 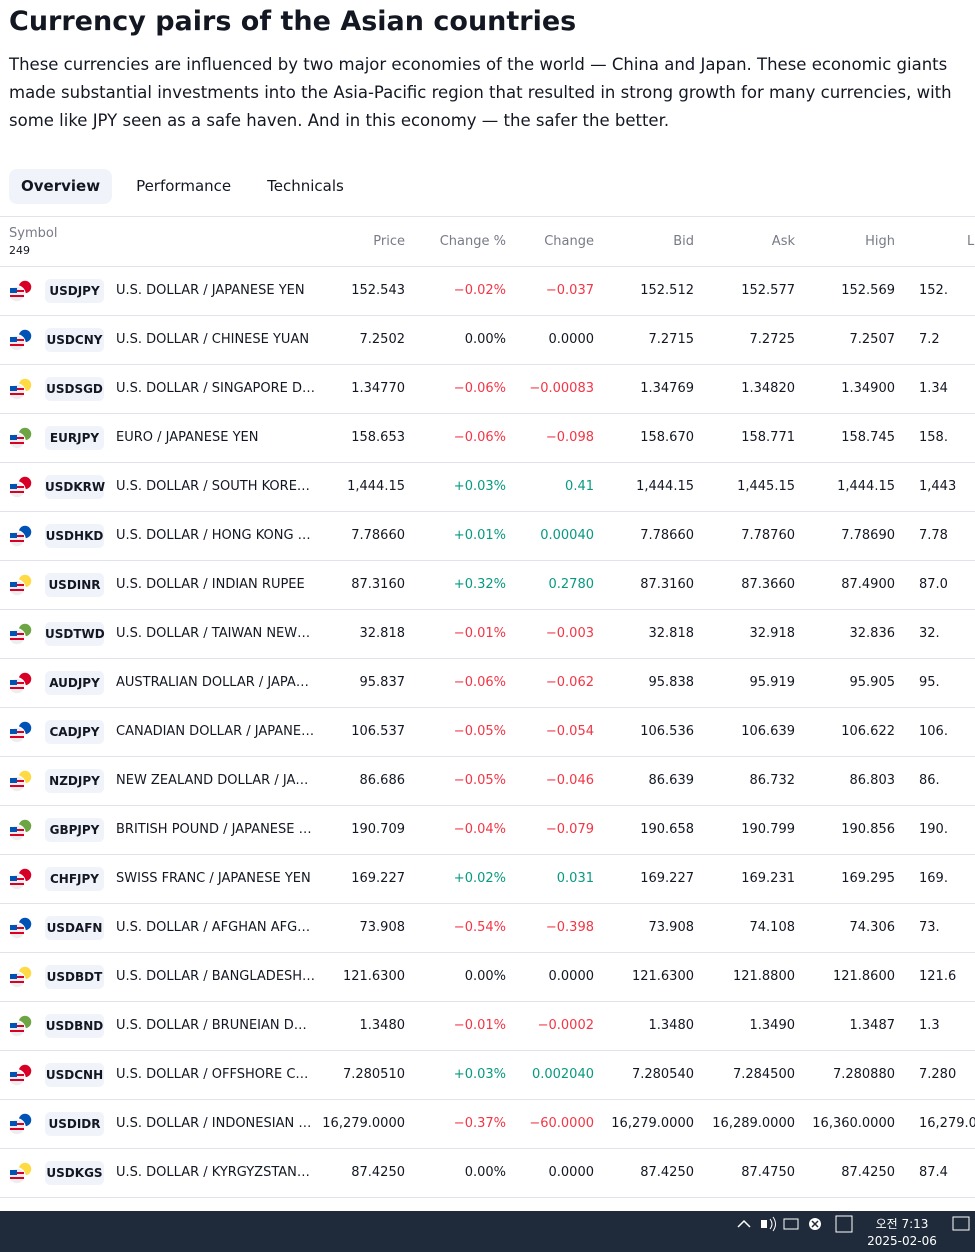 I want to click on symbol-badge: USDCNY, so click(x=74, y=340).